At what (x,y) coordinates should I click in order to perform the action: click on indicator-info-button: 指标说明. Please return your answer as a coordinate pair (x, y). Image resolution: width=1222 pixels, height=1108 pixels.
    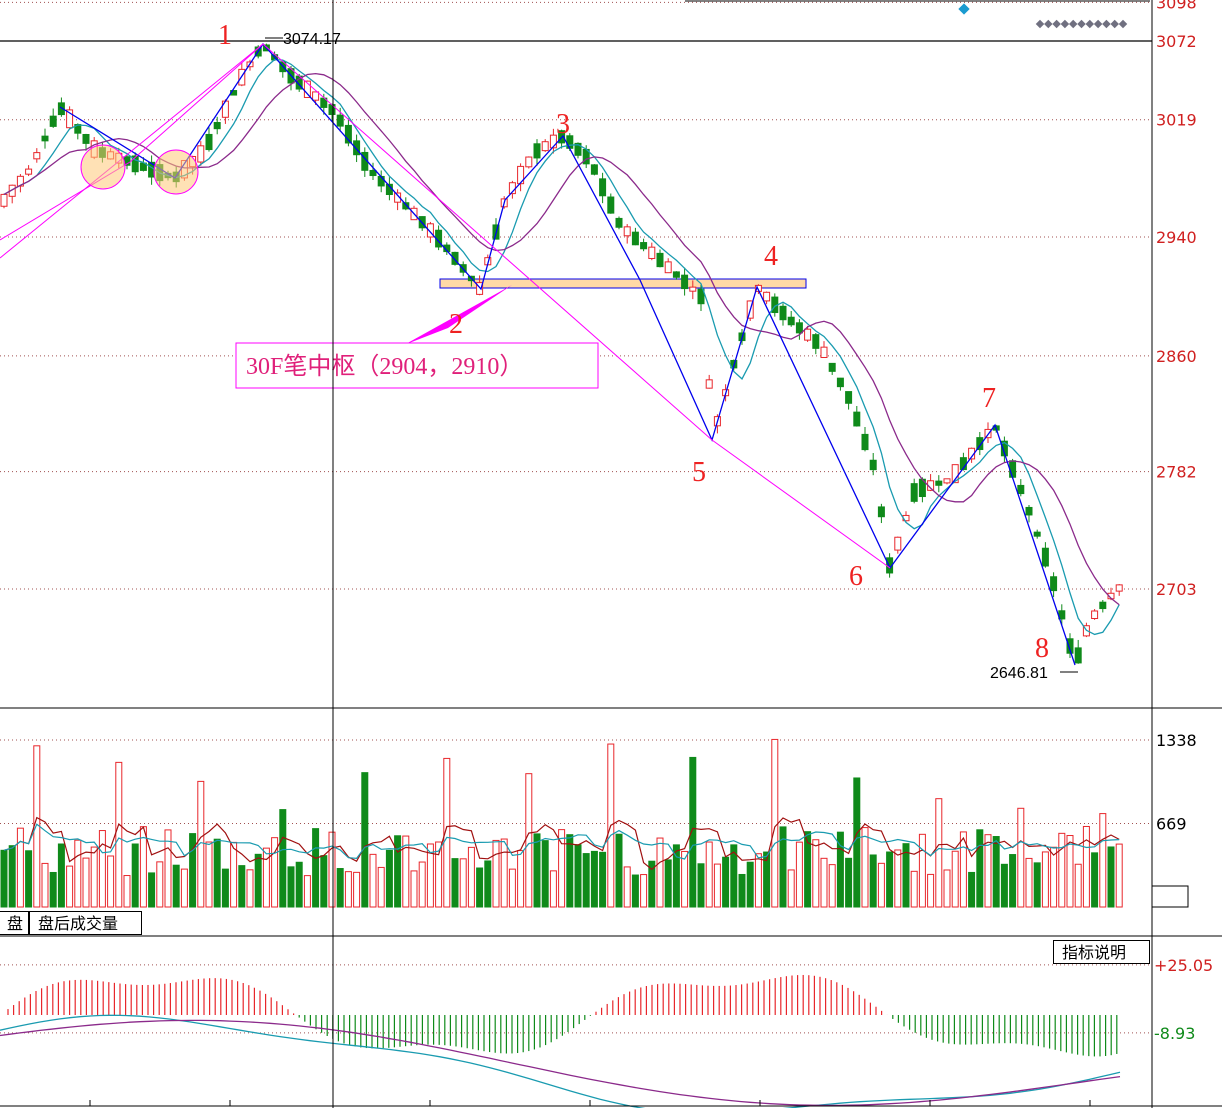
    Looking at the image, I should click on (1101, 952).